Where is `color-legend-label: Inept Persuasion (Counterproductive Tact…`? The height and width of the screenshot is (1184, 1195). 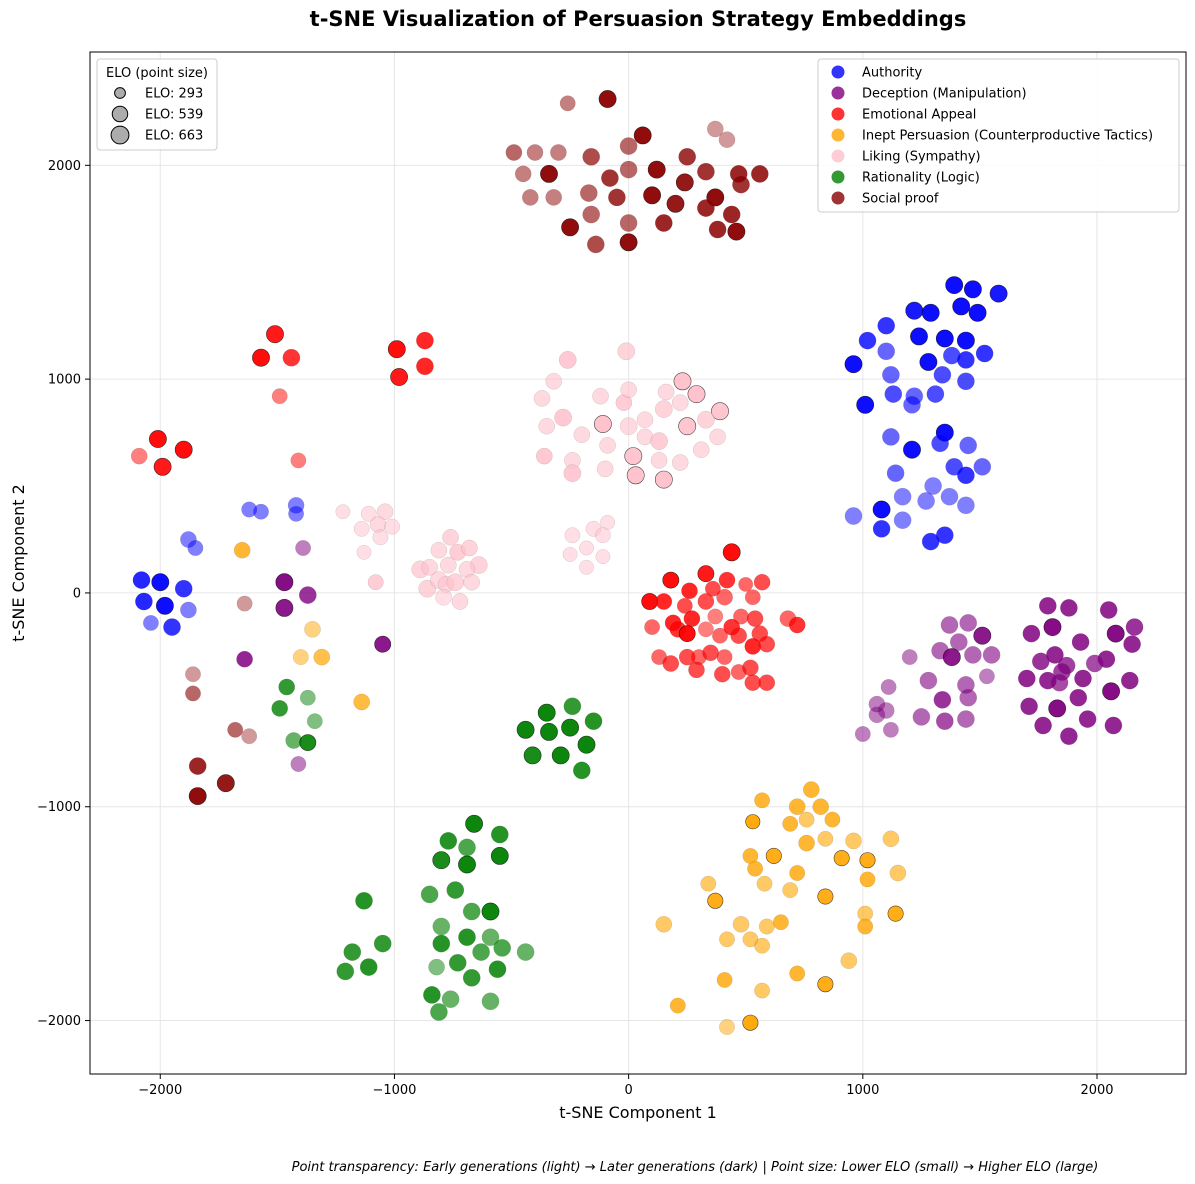 color-legend-label: Inept Persuasion (Counterproductive Tact… is located at coordinates (1007, 136).